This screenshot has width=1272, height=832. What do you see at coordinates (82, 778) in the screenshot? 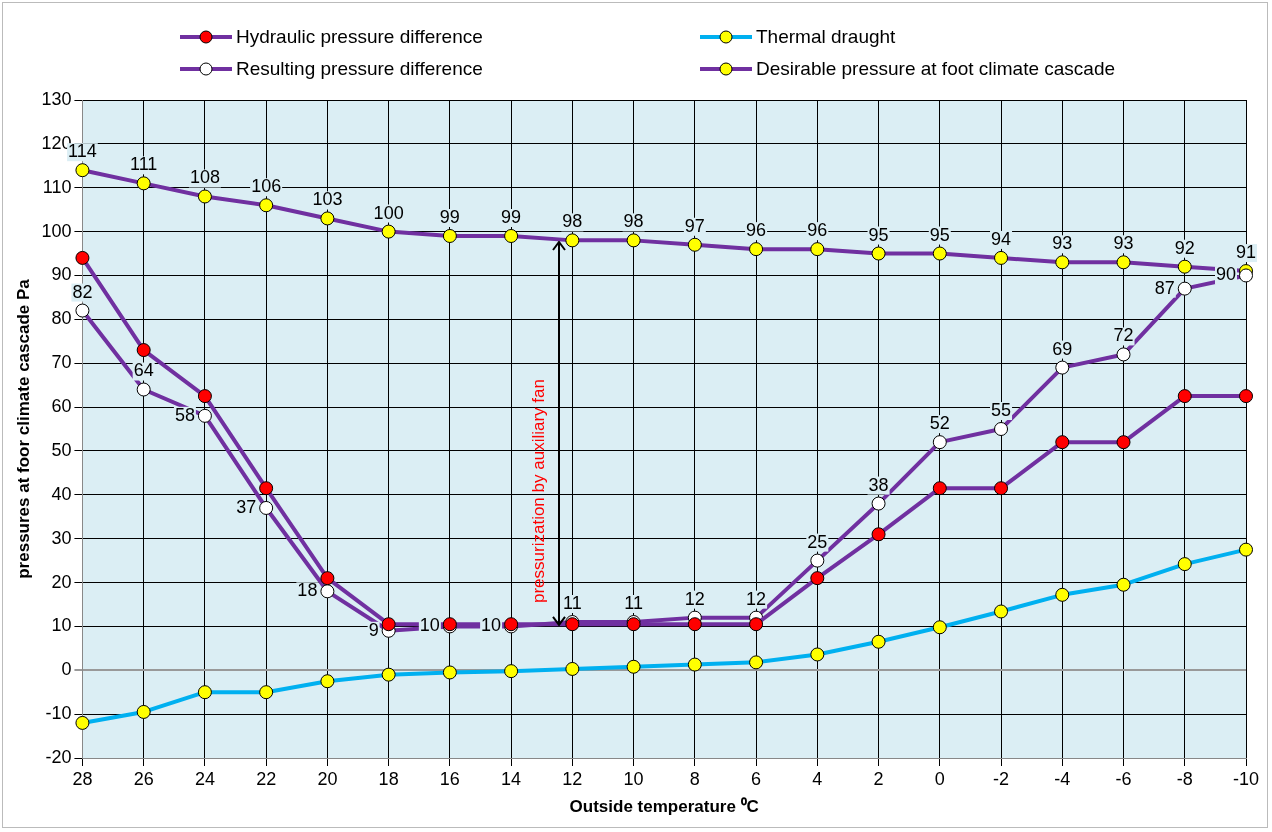
I see `x-tick-label: 28` at bounding box center [82, 778].